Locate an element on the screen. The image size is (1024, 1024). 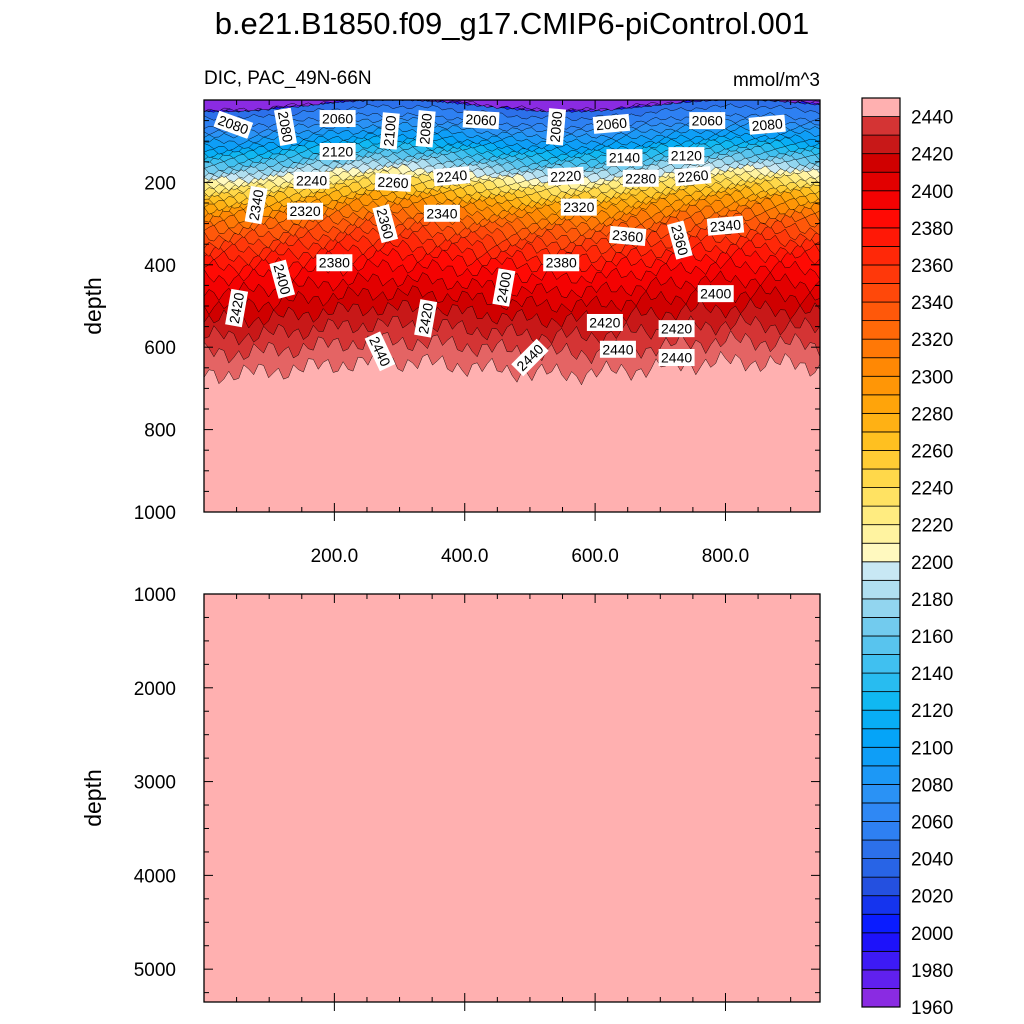
contour-label-35: 2420 is located at coordinates (676, 329).